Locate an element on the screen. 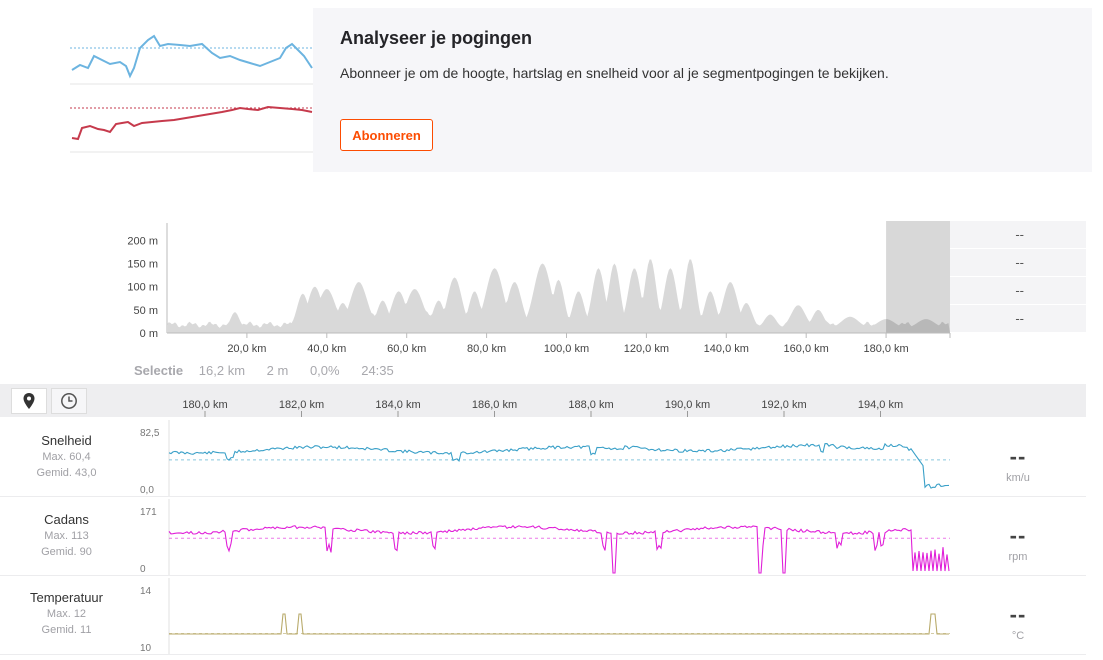  speed-max: Max. 60,4 is located at coordinates (66, 457).